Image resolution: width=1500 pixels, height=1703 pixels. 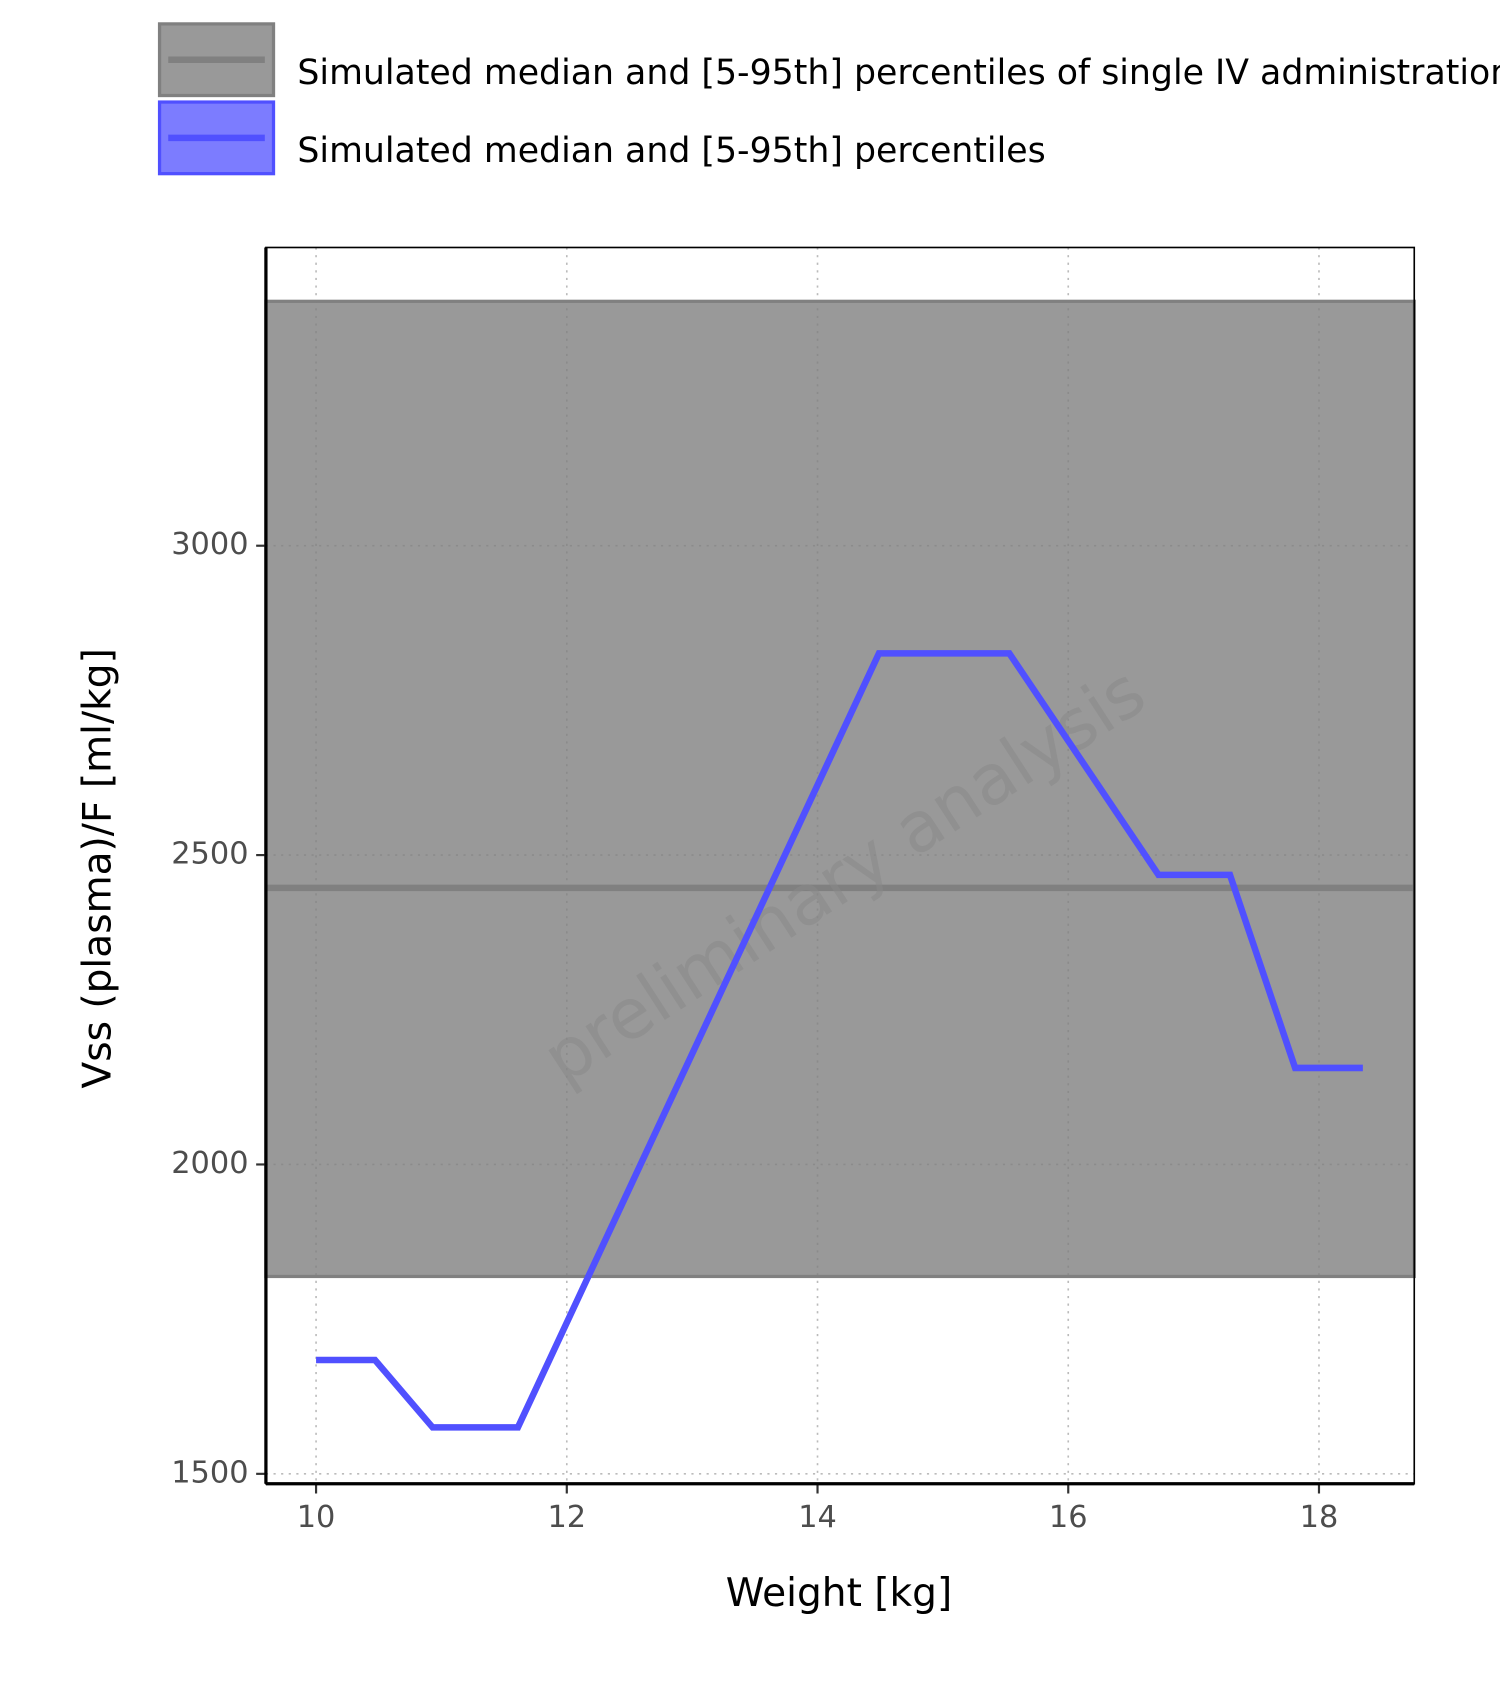 I want to click on x-tick-label: 10, so click(x=316, y=1517).